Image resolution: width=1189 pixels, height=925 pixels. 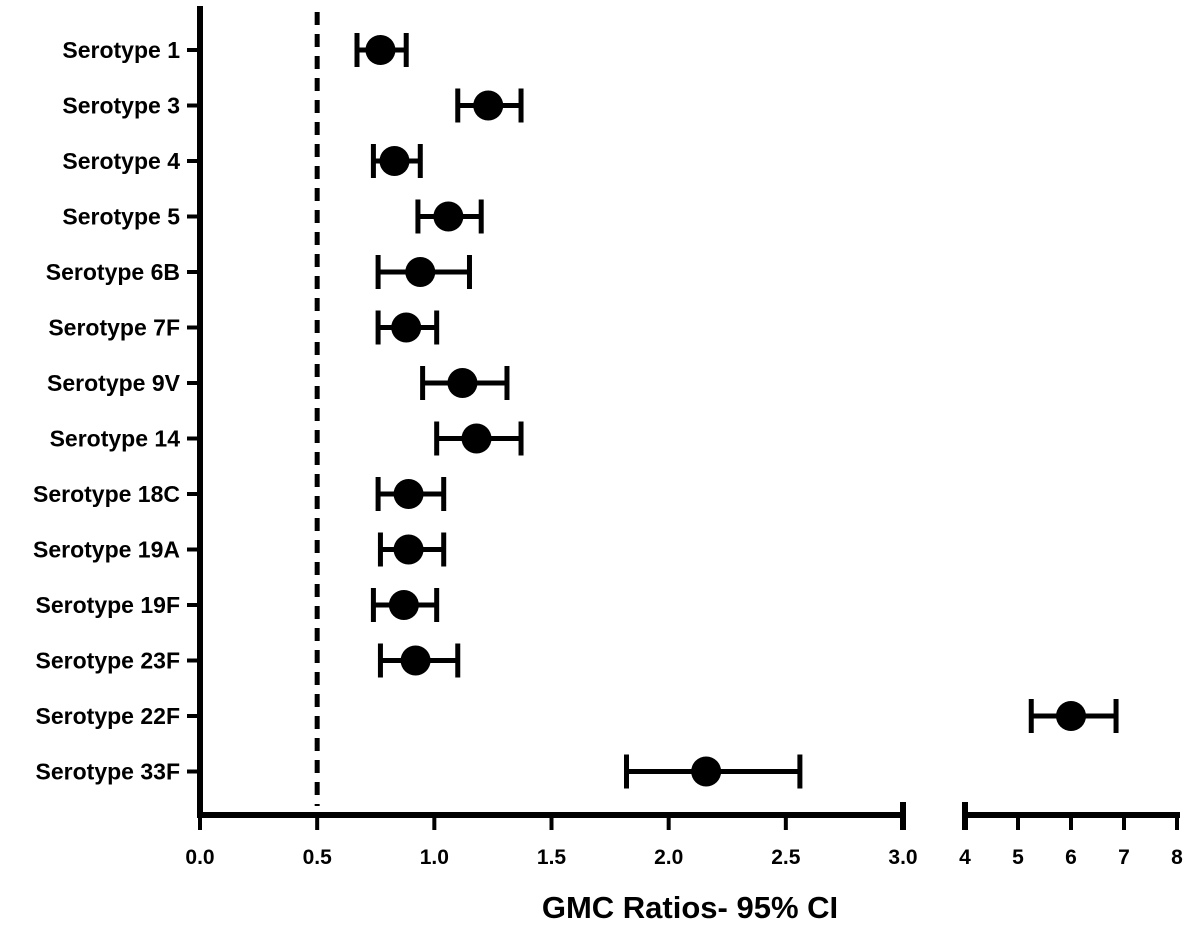 What do you see at coordinates (106, 494) in the screenshot?
I see `category-label: Serotype 18C` at bounding box center [106, 494].